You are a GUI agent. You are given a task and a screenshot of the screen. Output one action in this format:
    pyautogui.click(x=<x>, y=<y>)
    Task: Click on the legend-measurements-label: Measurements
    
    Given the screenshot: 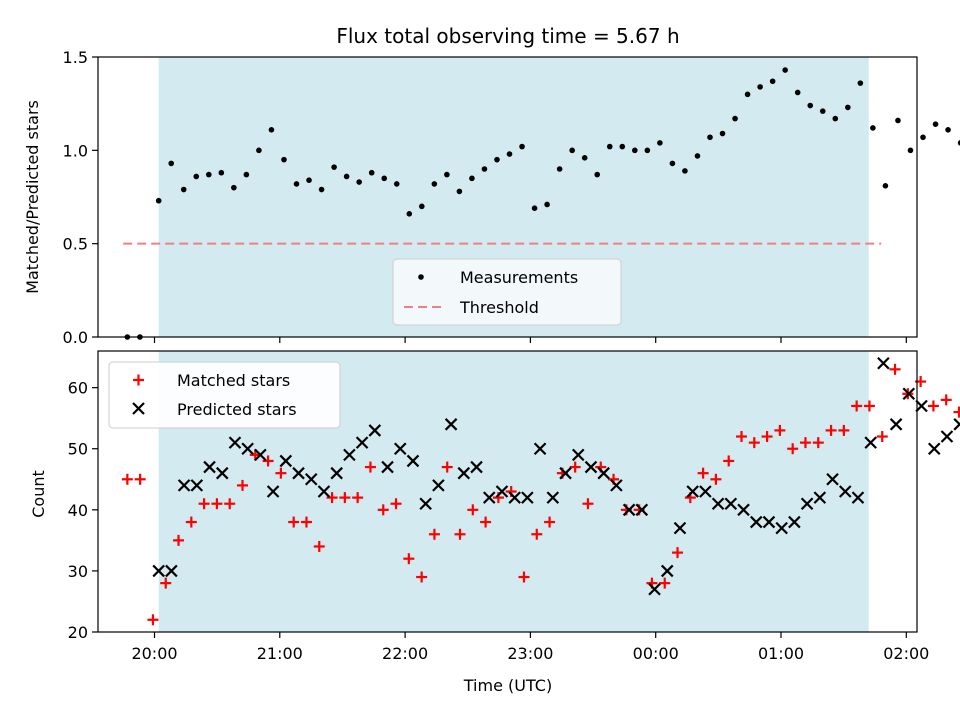 What is the action you would take?
    pyautogui.click(x=519, y=277)
    